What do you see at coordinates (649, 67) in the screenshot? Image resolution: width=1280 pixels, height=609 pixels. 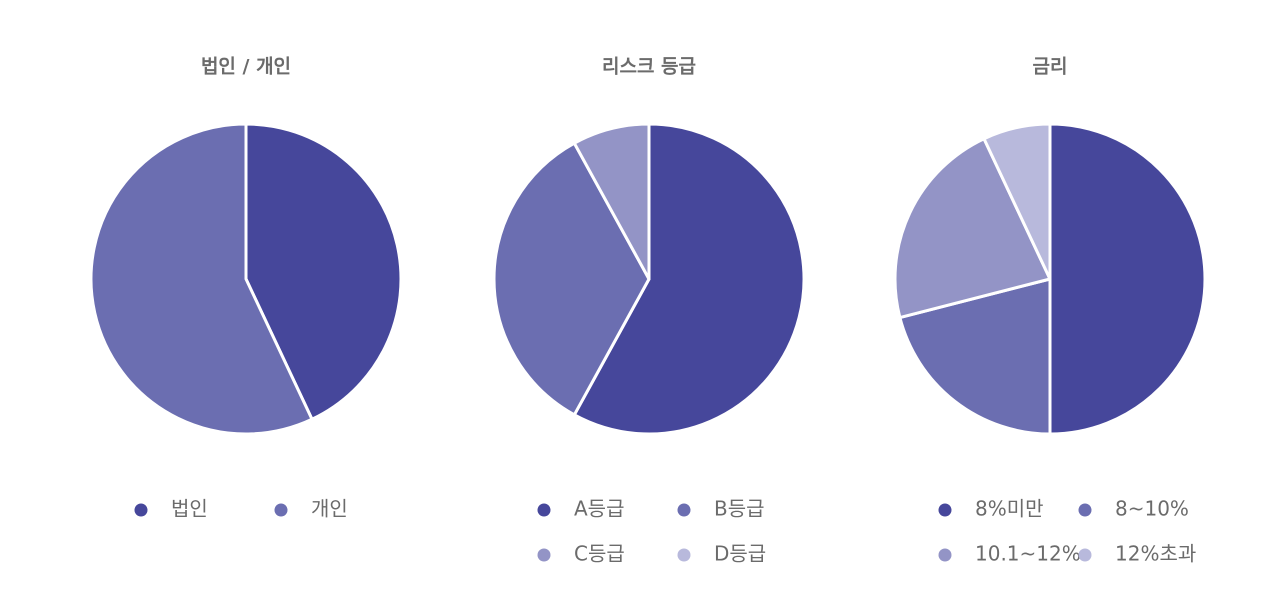 I see `chart-title: 리스크 등급` at bounding box center [649, 67].